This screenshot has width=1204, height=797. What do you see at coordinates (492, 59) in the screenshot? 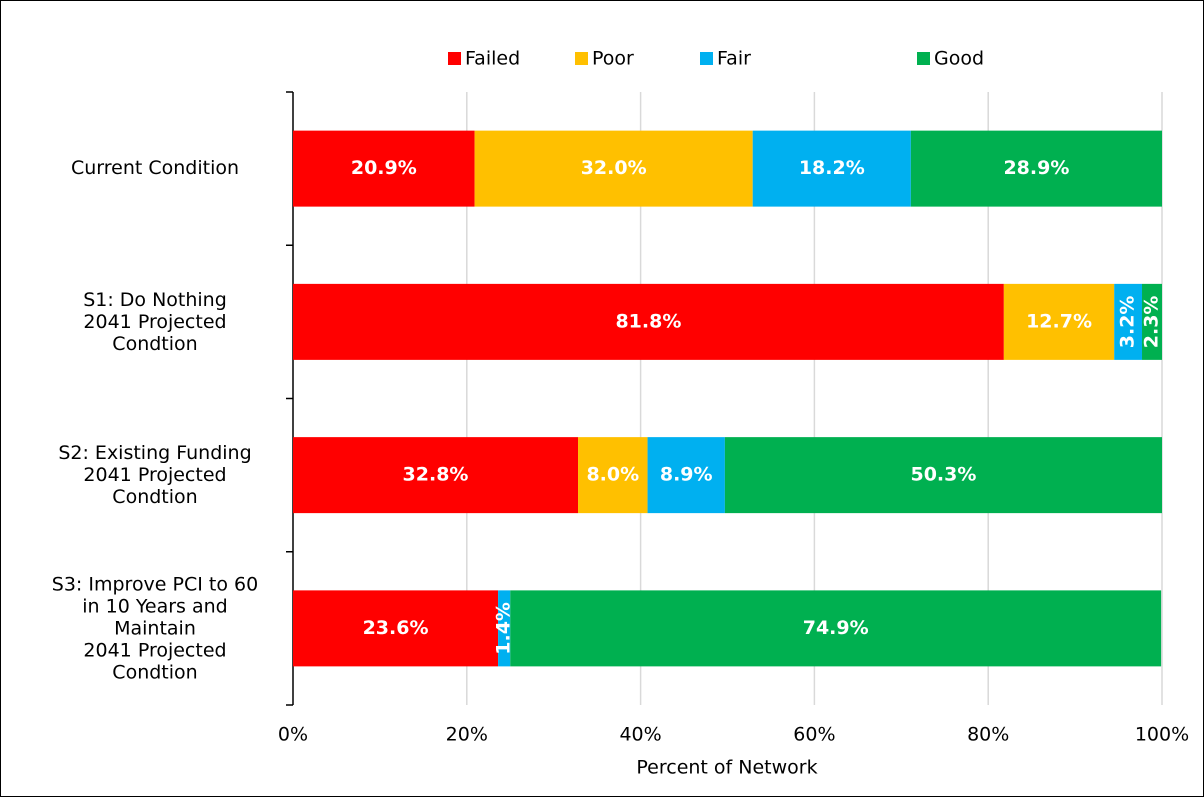
I see `legend-label: Failed` at bounding box center [492, 59].